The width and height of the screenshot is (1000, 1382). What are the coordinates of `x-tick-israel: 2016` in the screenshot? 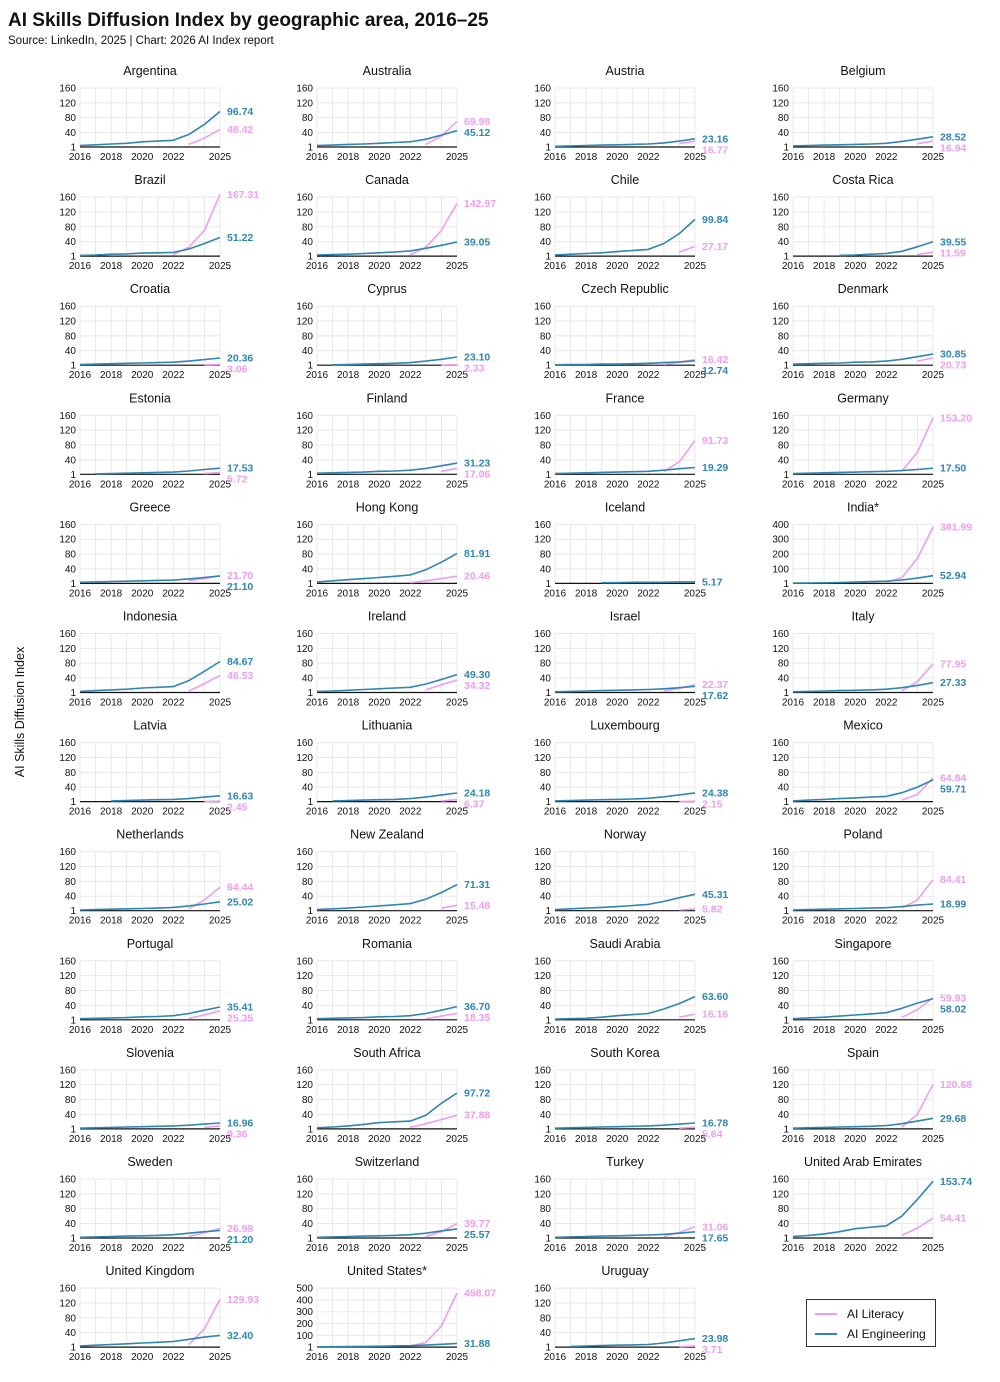 It's located at (555, 703).